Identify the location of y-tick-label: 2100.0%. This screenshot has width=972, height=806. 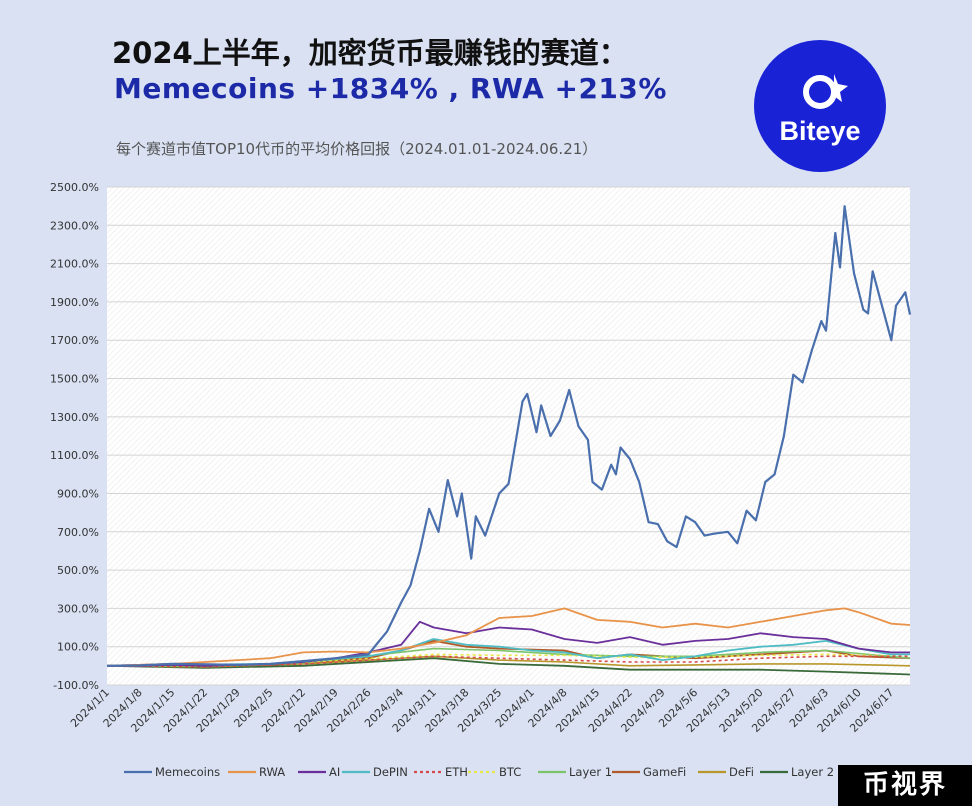
(74, 264).